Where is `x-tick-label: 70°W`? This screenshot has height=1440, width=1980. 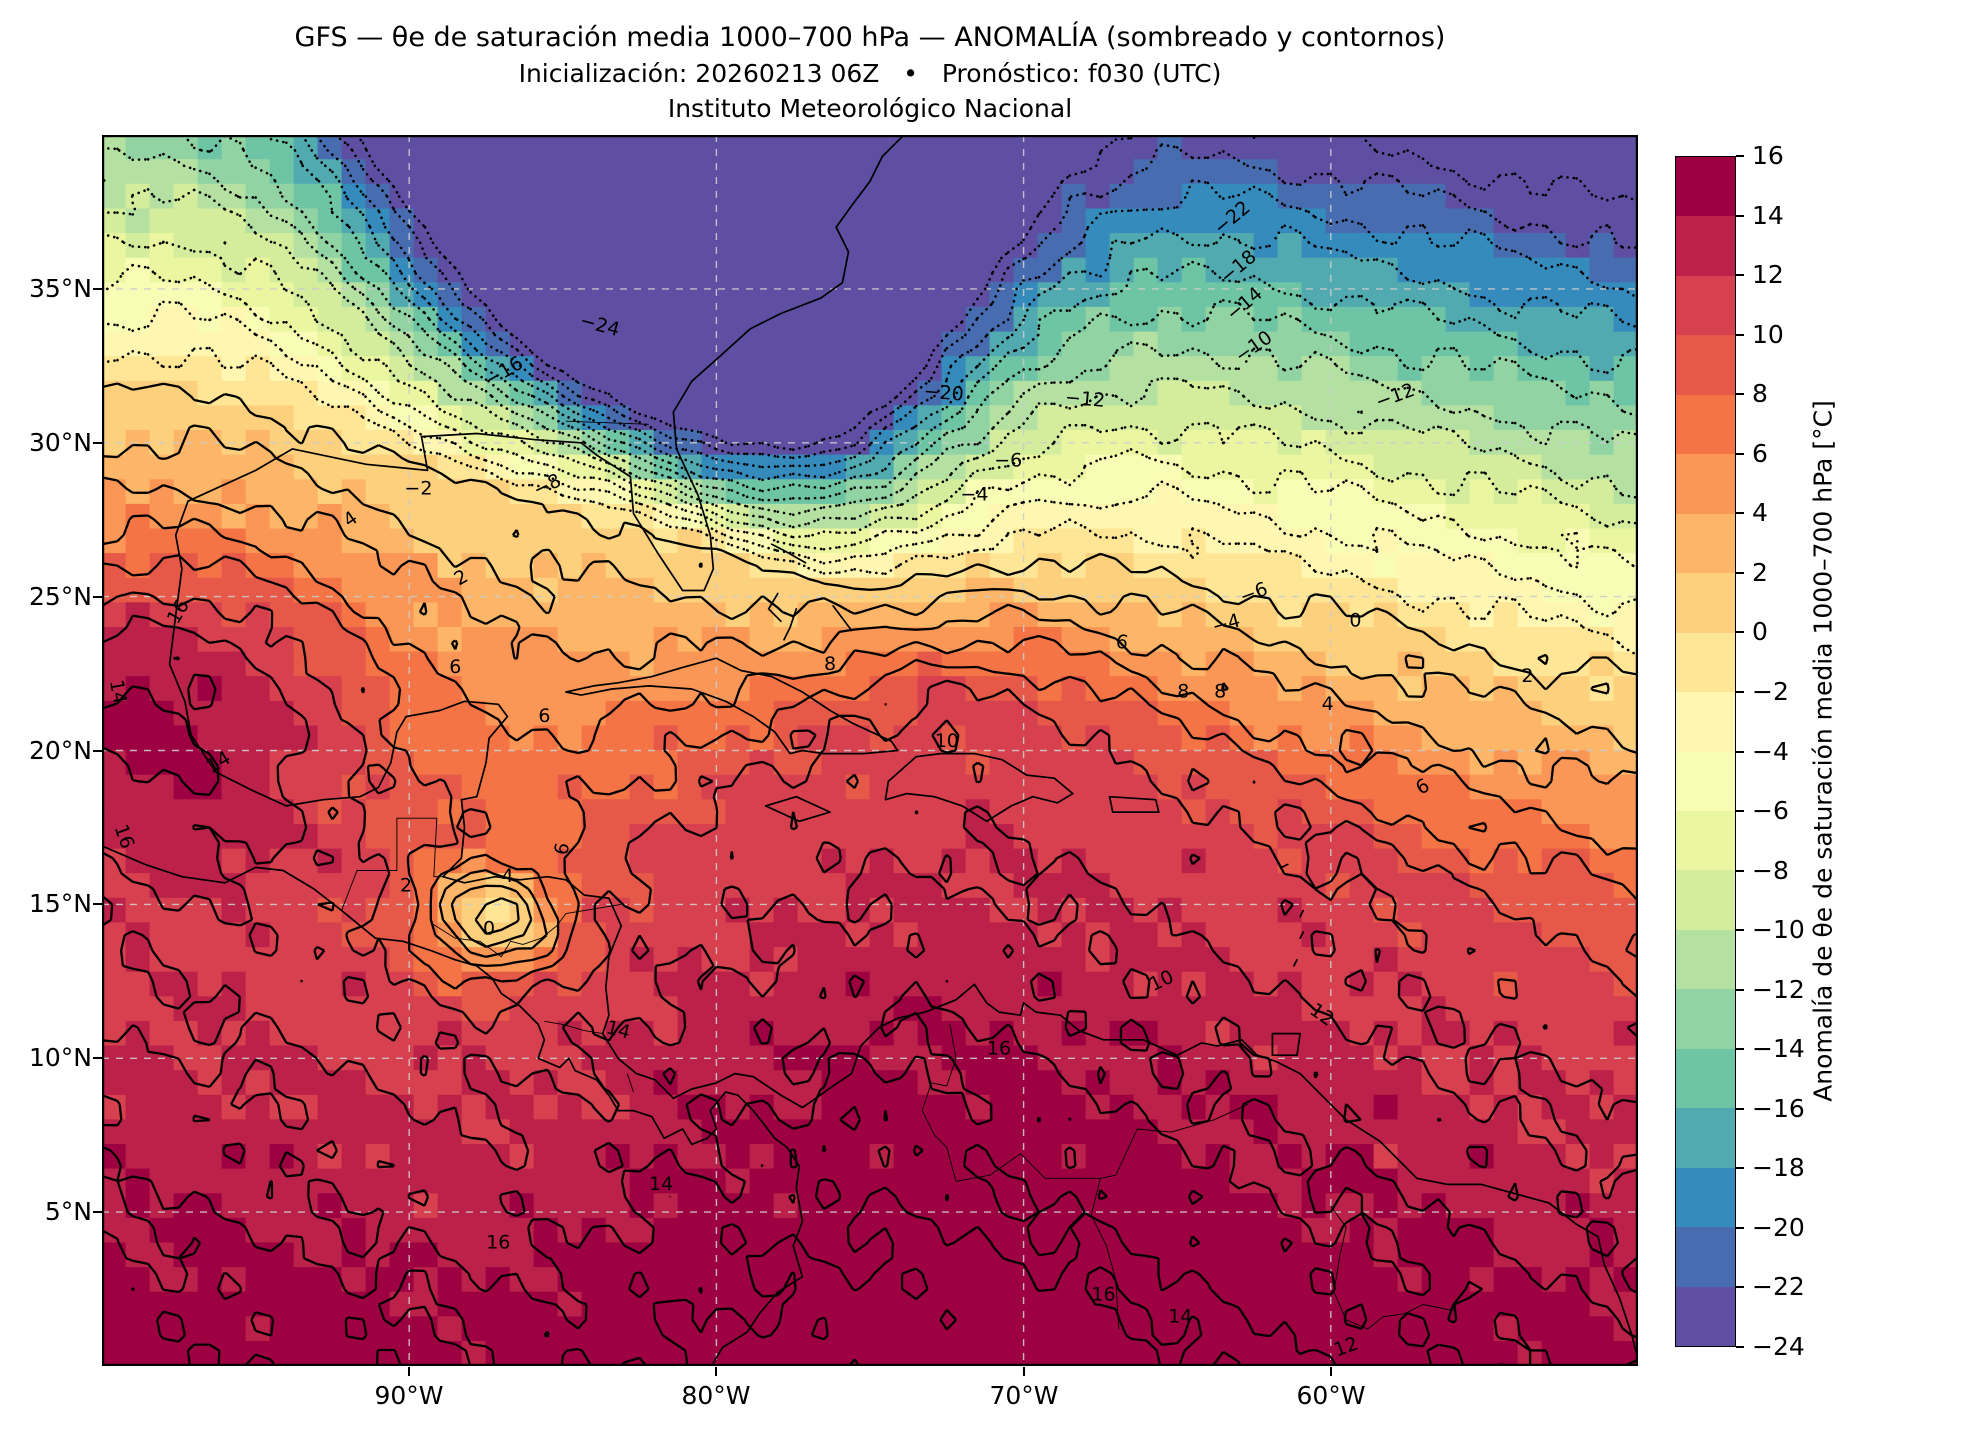 x-tick-label: 70°W is located at coordinates (1024, 1395).